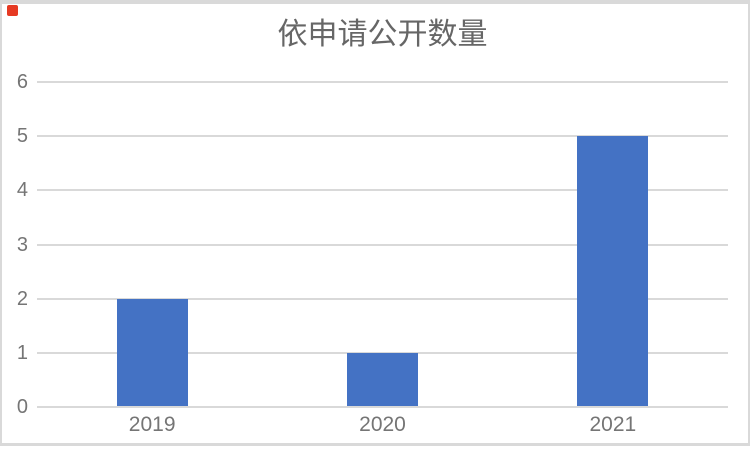 The height and width of the screenshot is (452, 752). What do you see at coordinates (382, 424) in the screenshot?
I see `x-axis-label: 2020` at bounding box center [382, 424].